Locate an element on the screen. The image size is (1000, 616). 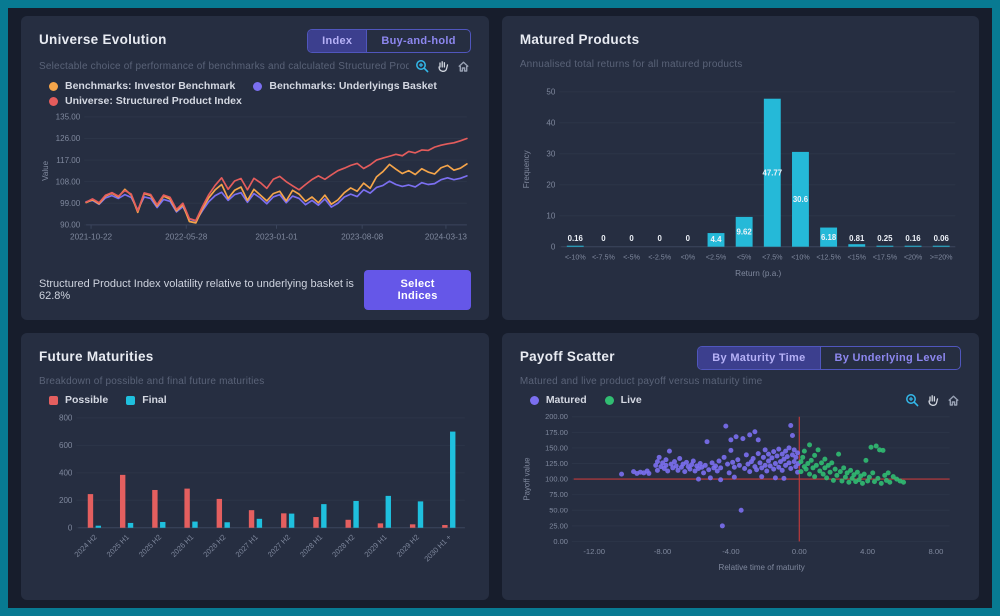
universe-chart-toolbar is located at coordinates (443, 66).